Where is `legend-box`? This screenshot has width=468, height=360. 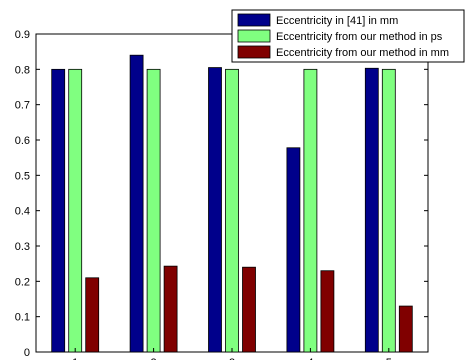
legend-box is located at coordinates (348, 36).